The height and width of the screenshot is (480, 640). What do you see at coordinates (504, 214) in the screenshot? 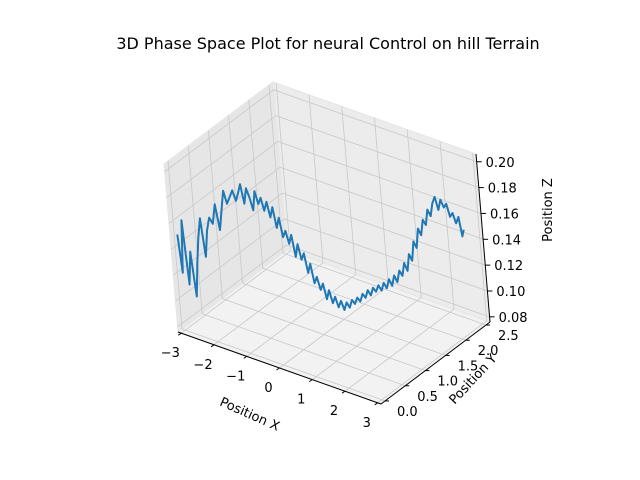
I see `z-tick-label: 0.16` at bounding box center [504, 214].